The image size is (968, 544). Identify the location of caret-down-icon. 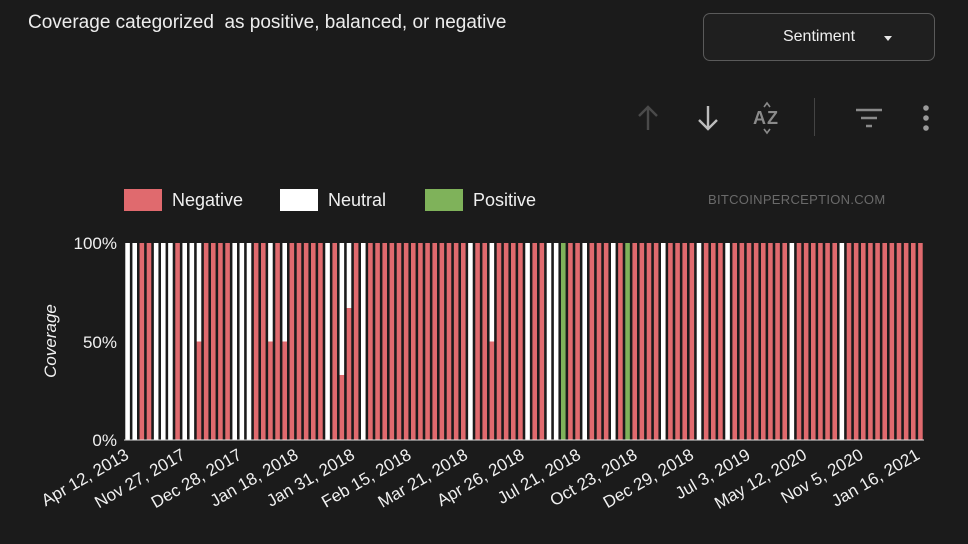
(888, 38).